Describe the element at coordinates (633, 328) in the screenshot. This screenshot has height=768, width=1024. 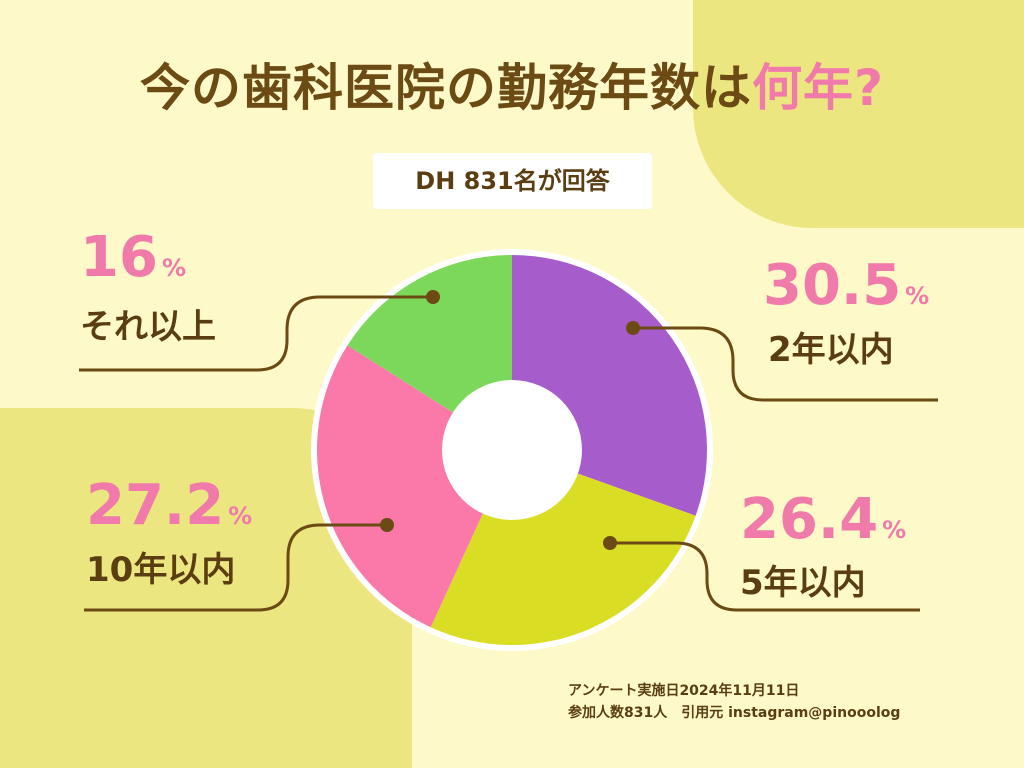
I see `leader-2-years-dot` at that location.